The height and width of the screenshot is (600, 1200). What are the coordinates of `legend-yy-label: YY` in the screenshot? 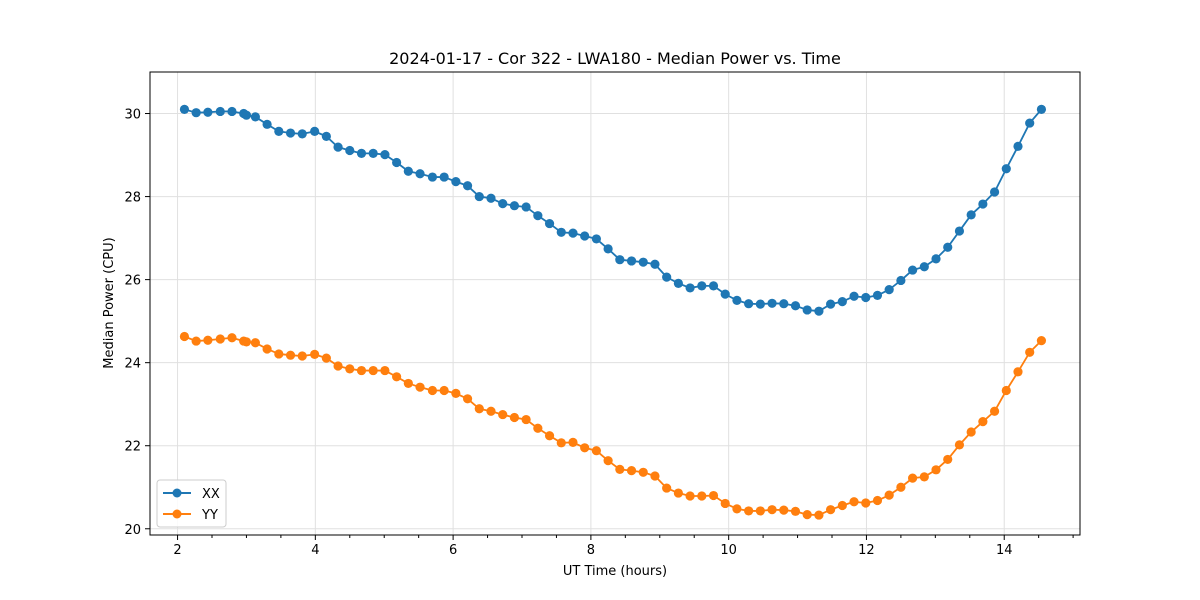 It's located at (209, 515).